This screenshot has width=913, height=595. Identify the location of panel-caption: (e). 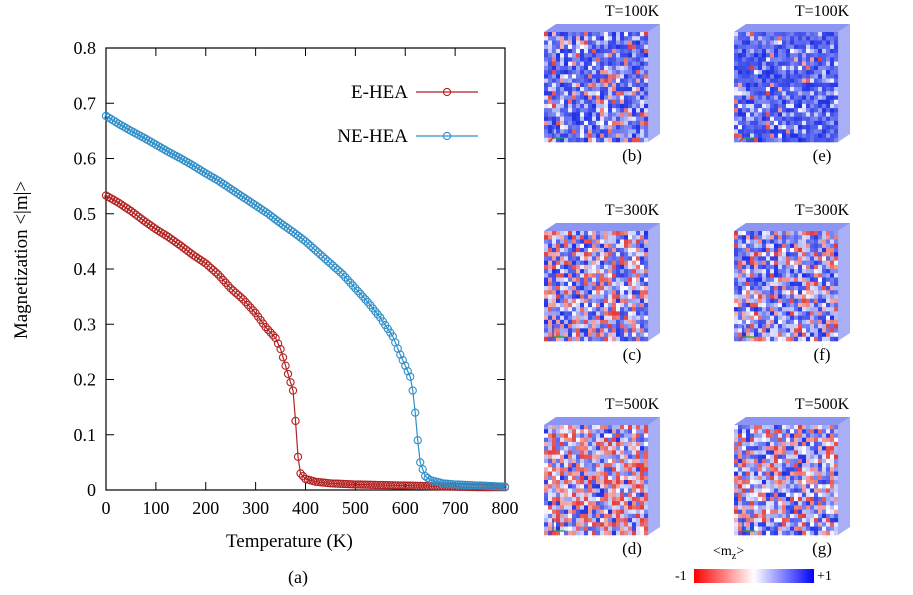
(822, 155).